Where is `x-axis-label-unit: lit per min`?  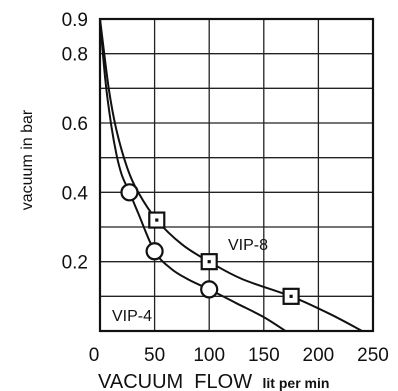 x-axis-label-unit: lit per min is located at coordinates (296, 383).